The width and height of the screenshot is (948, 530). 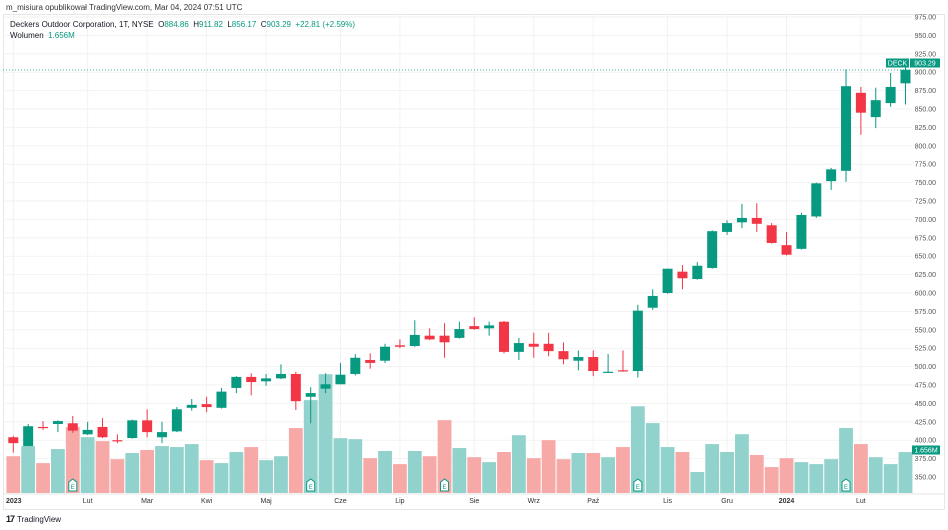 I want to click on price-tick-label: 650.00, so click(x=926, y=257).